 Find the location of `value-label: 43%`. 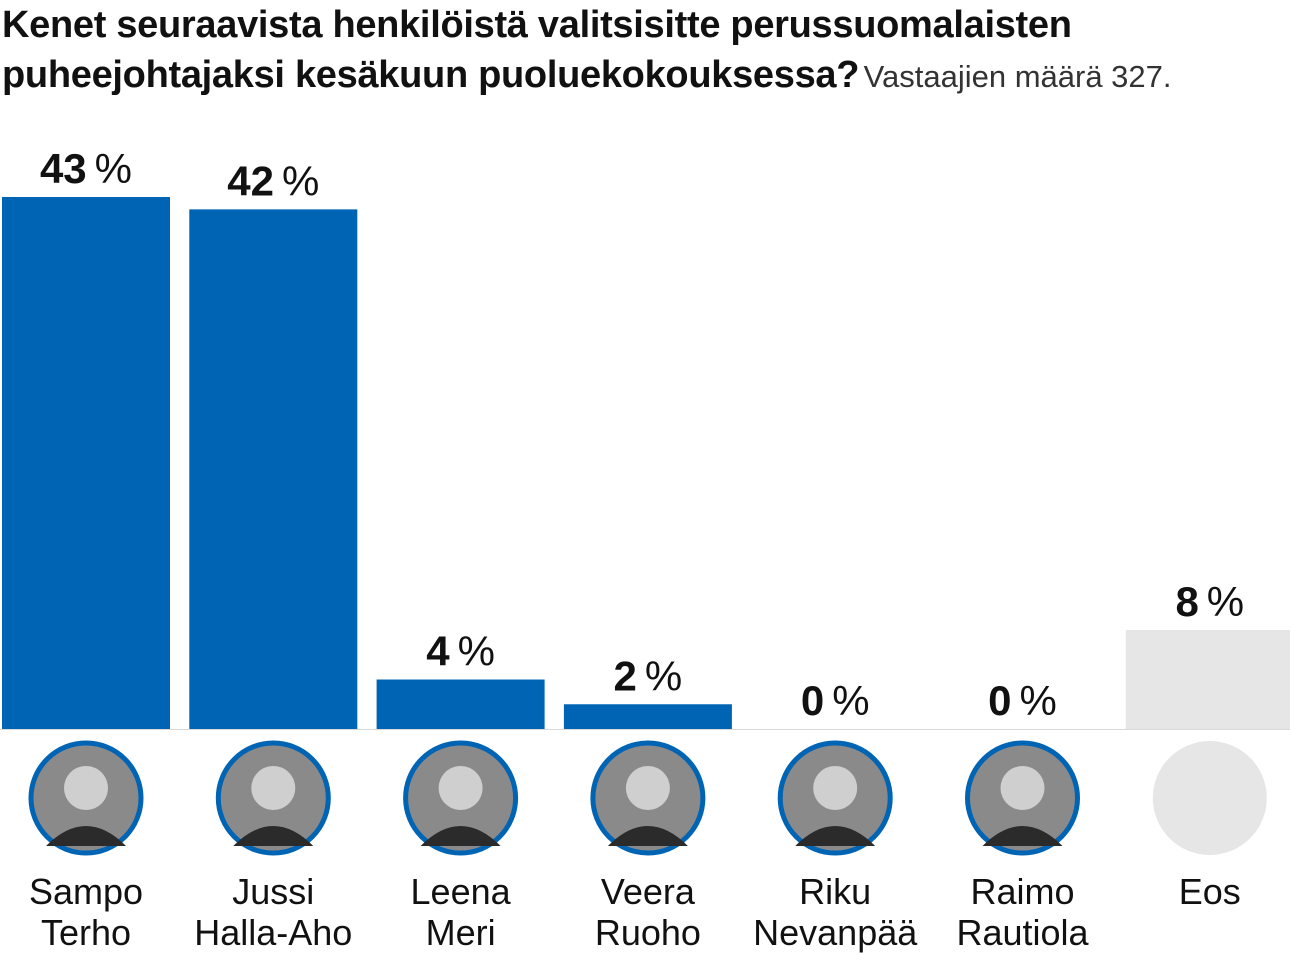

value-label: 43% is located at coordinates (86, 168).